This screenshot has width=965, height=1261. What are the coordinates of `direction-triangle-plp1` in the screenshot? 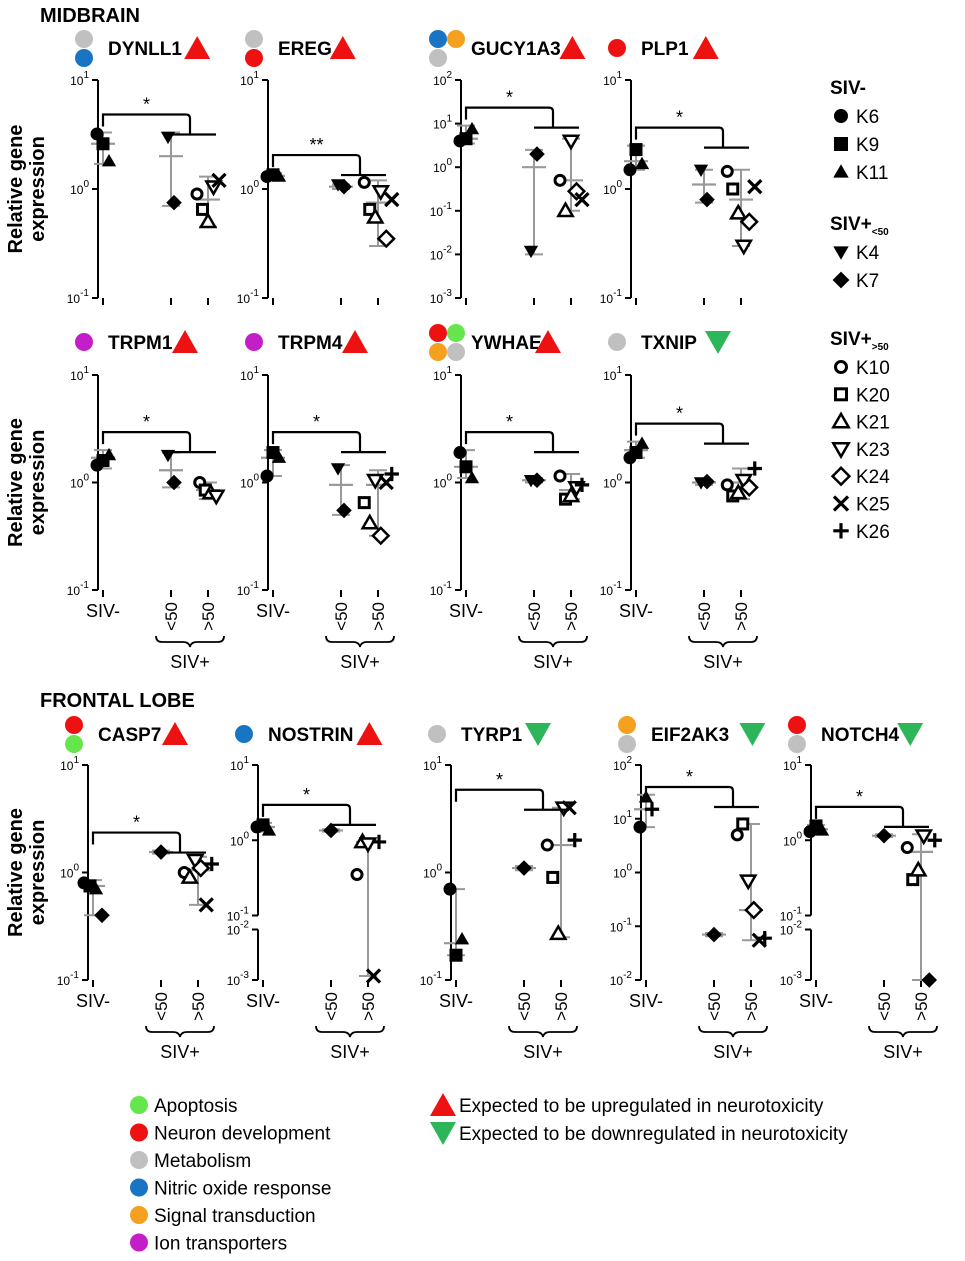 It's located at (705, 47).